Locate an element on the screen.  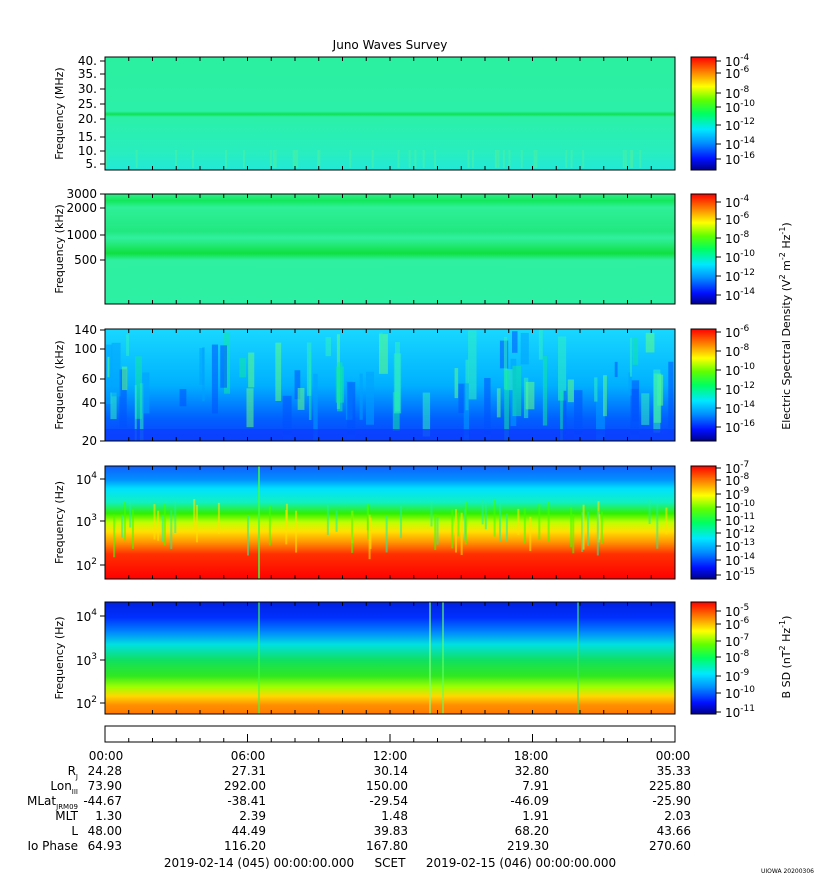
ephemeris-value: -38.41 is located at coordinates (246, 801).